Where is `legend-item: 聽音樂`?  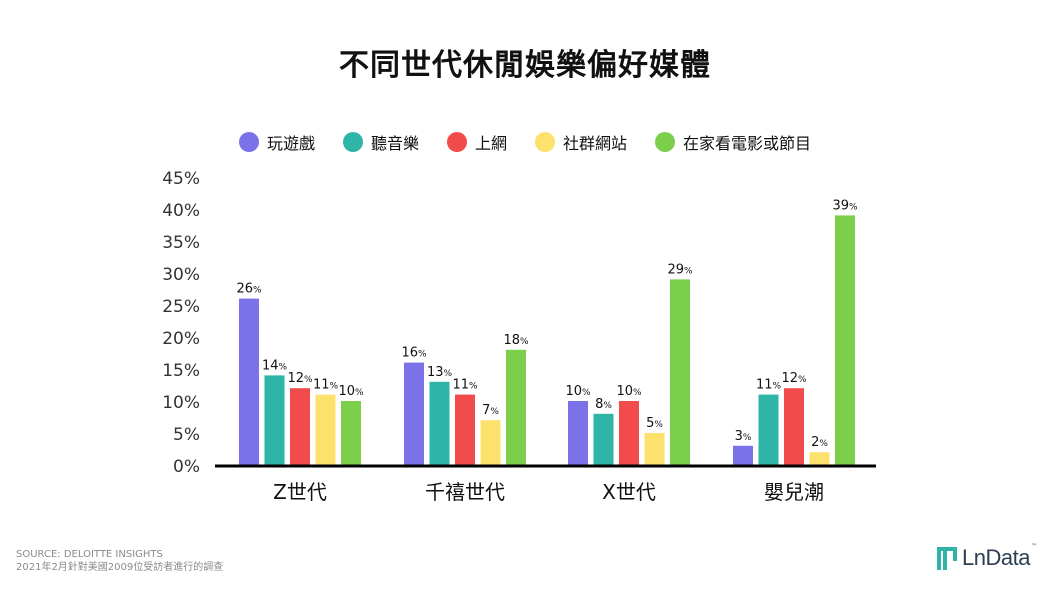
legend-item: 聽音樂 is located at coordinates (380, 142).